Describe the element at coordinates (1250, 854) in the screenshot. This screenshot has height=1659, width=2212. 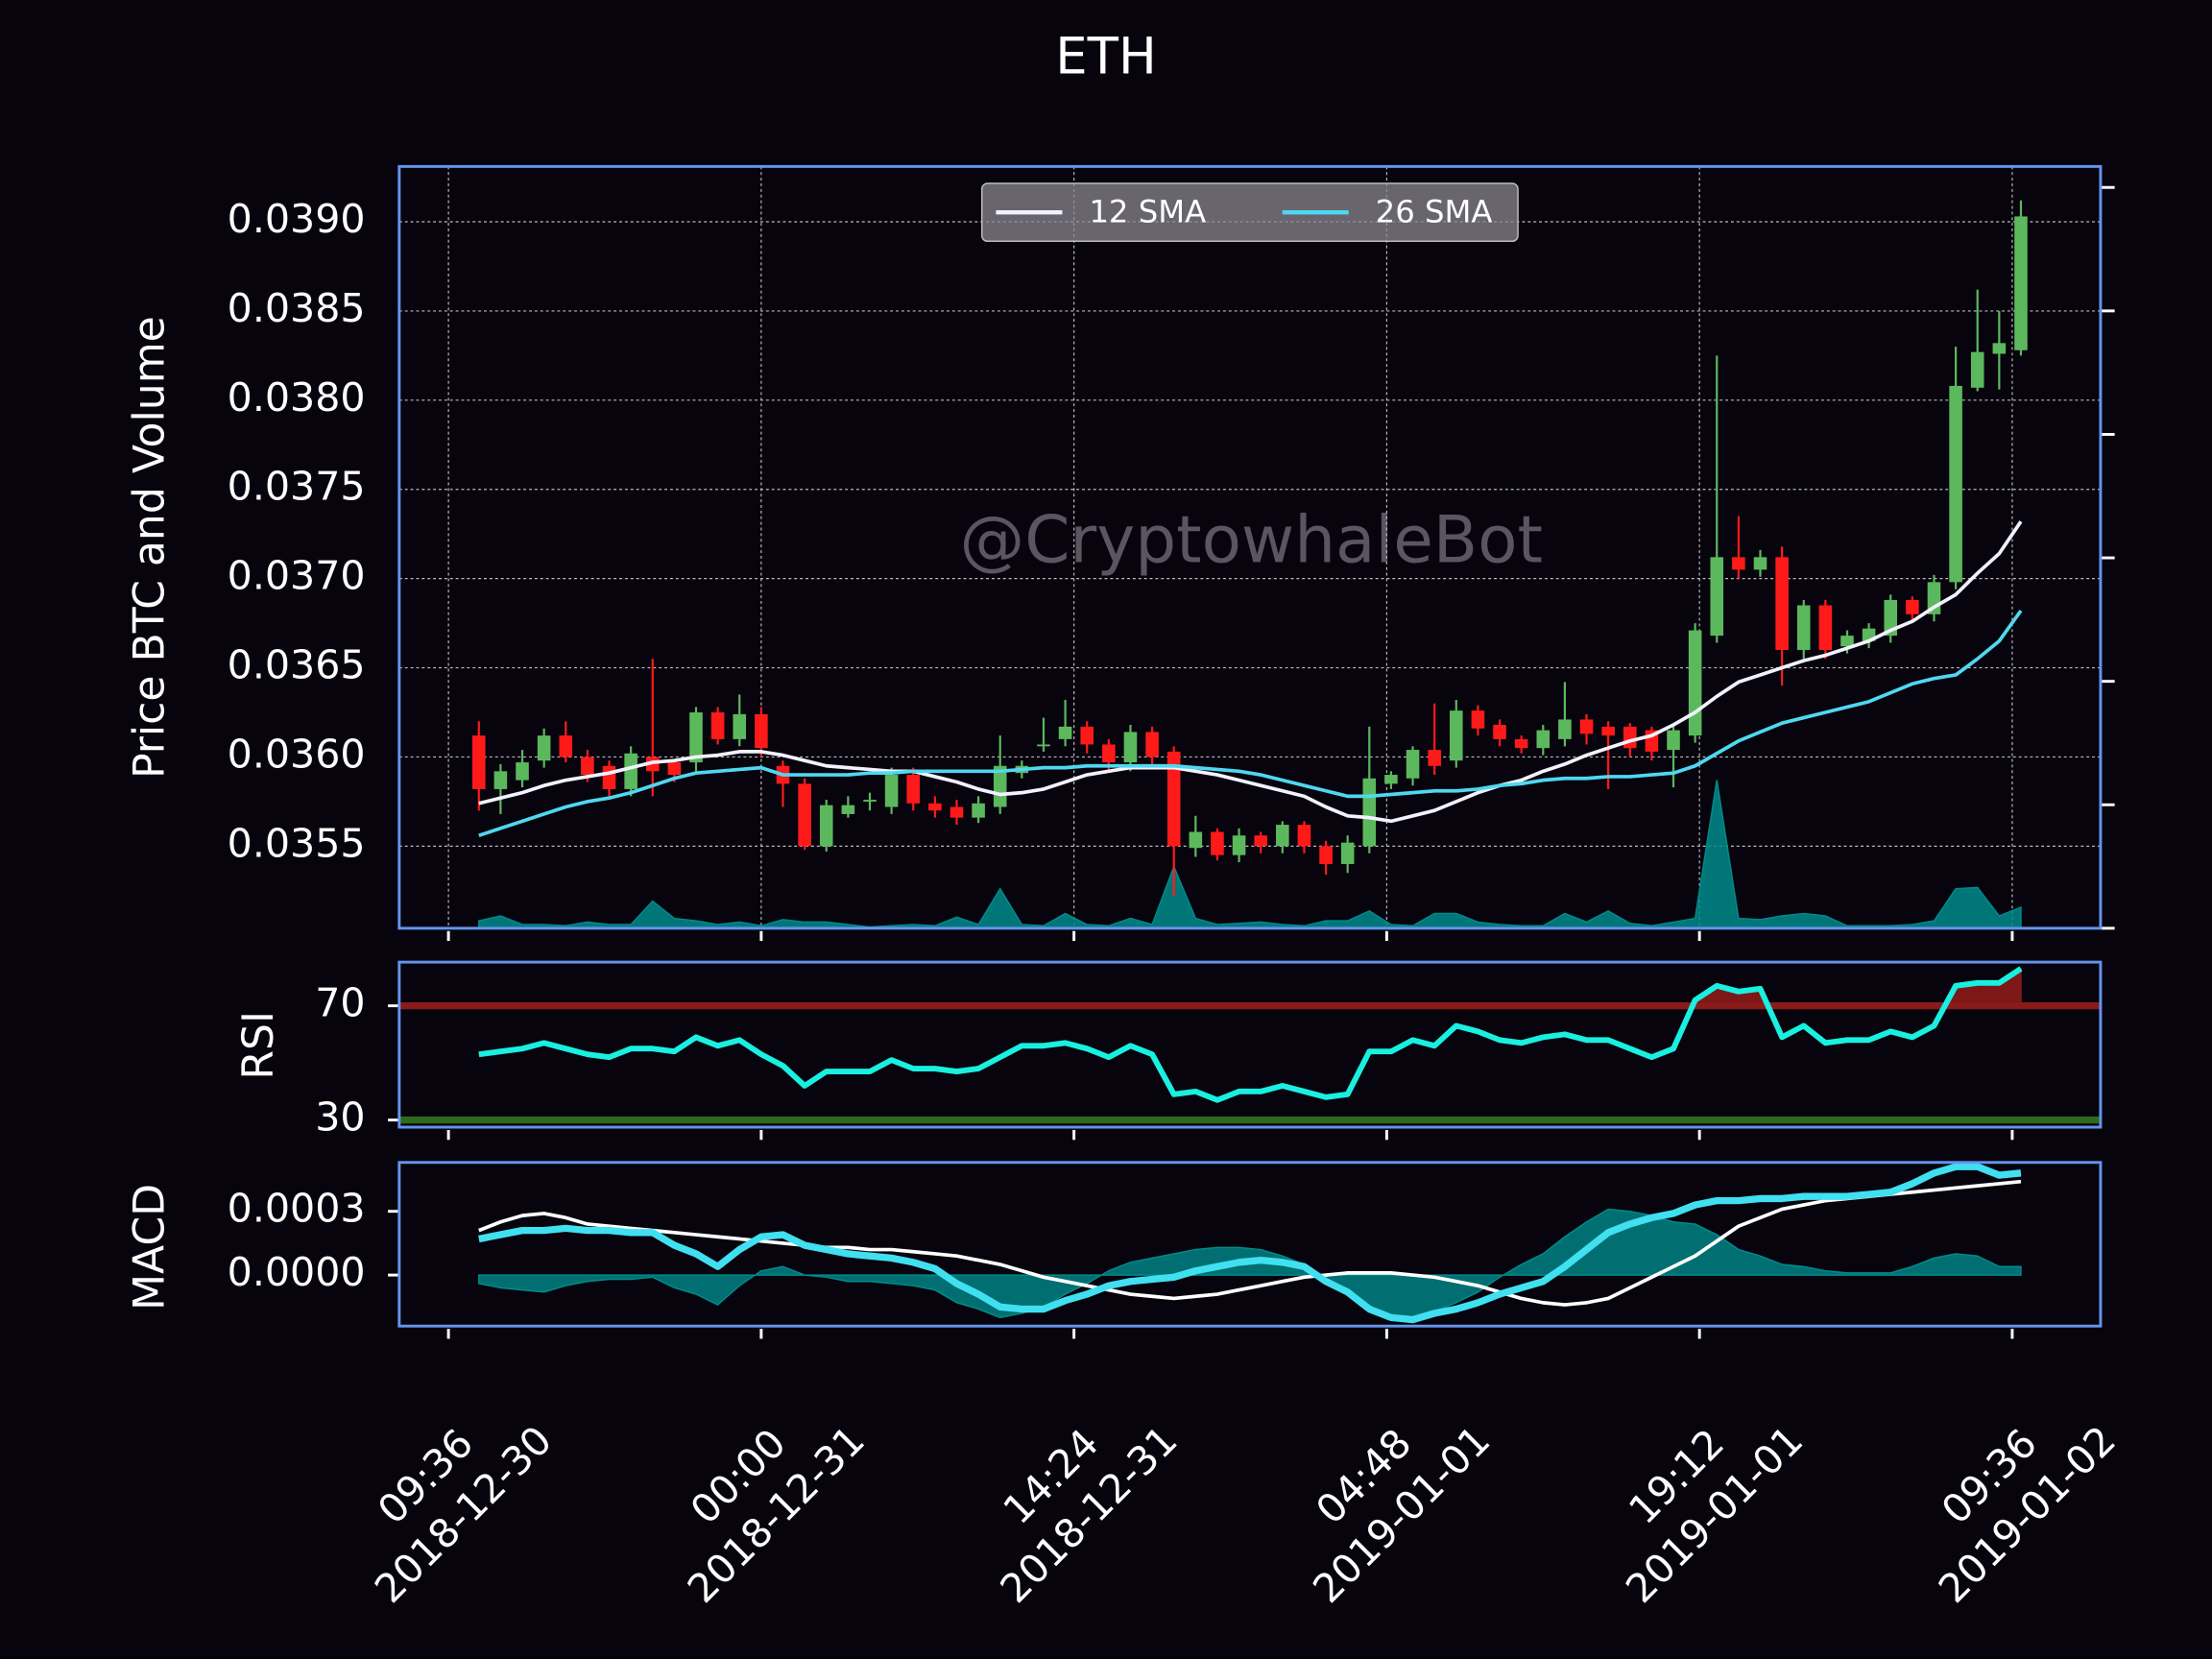
I see `volume-area` at that location.